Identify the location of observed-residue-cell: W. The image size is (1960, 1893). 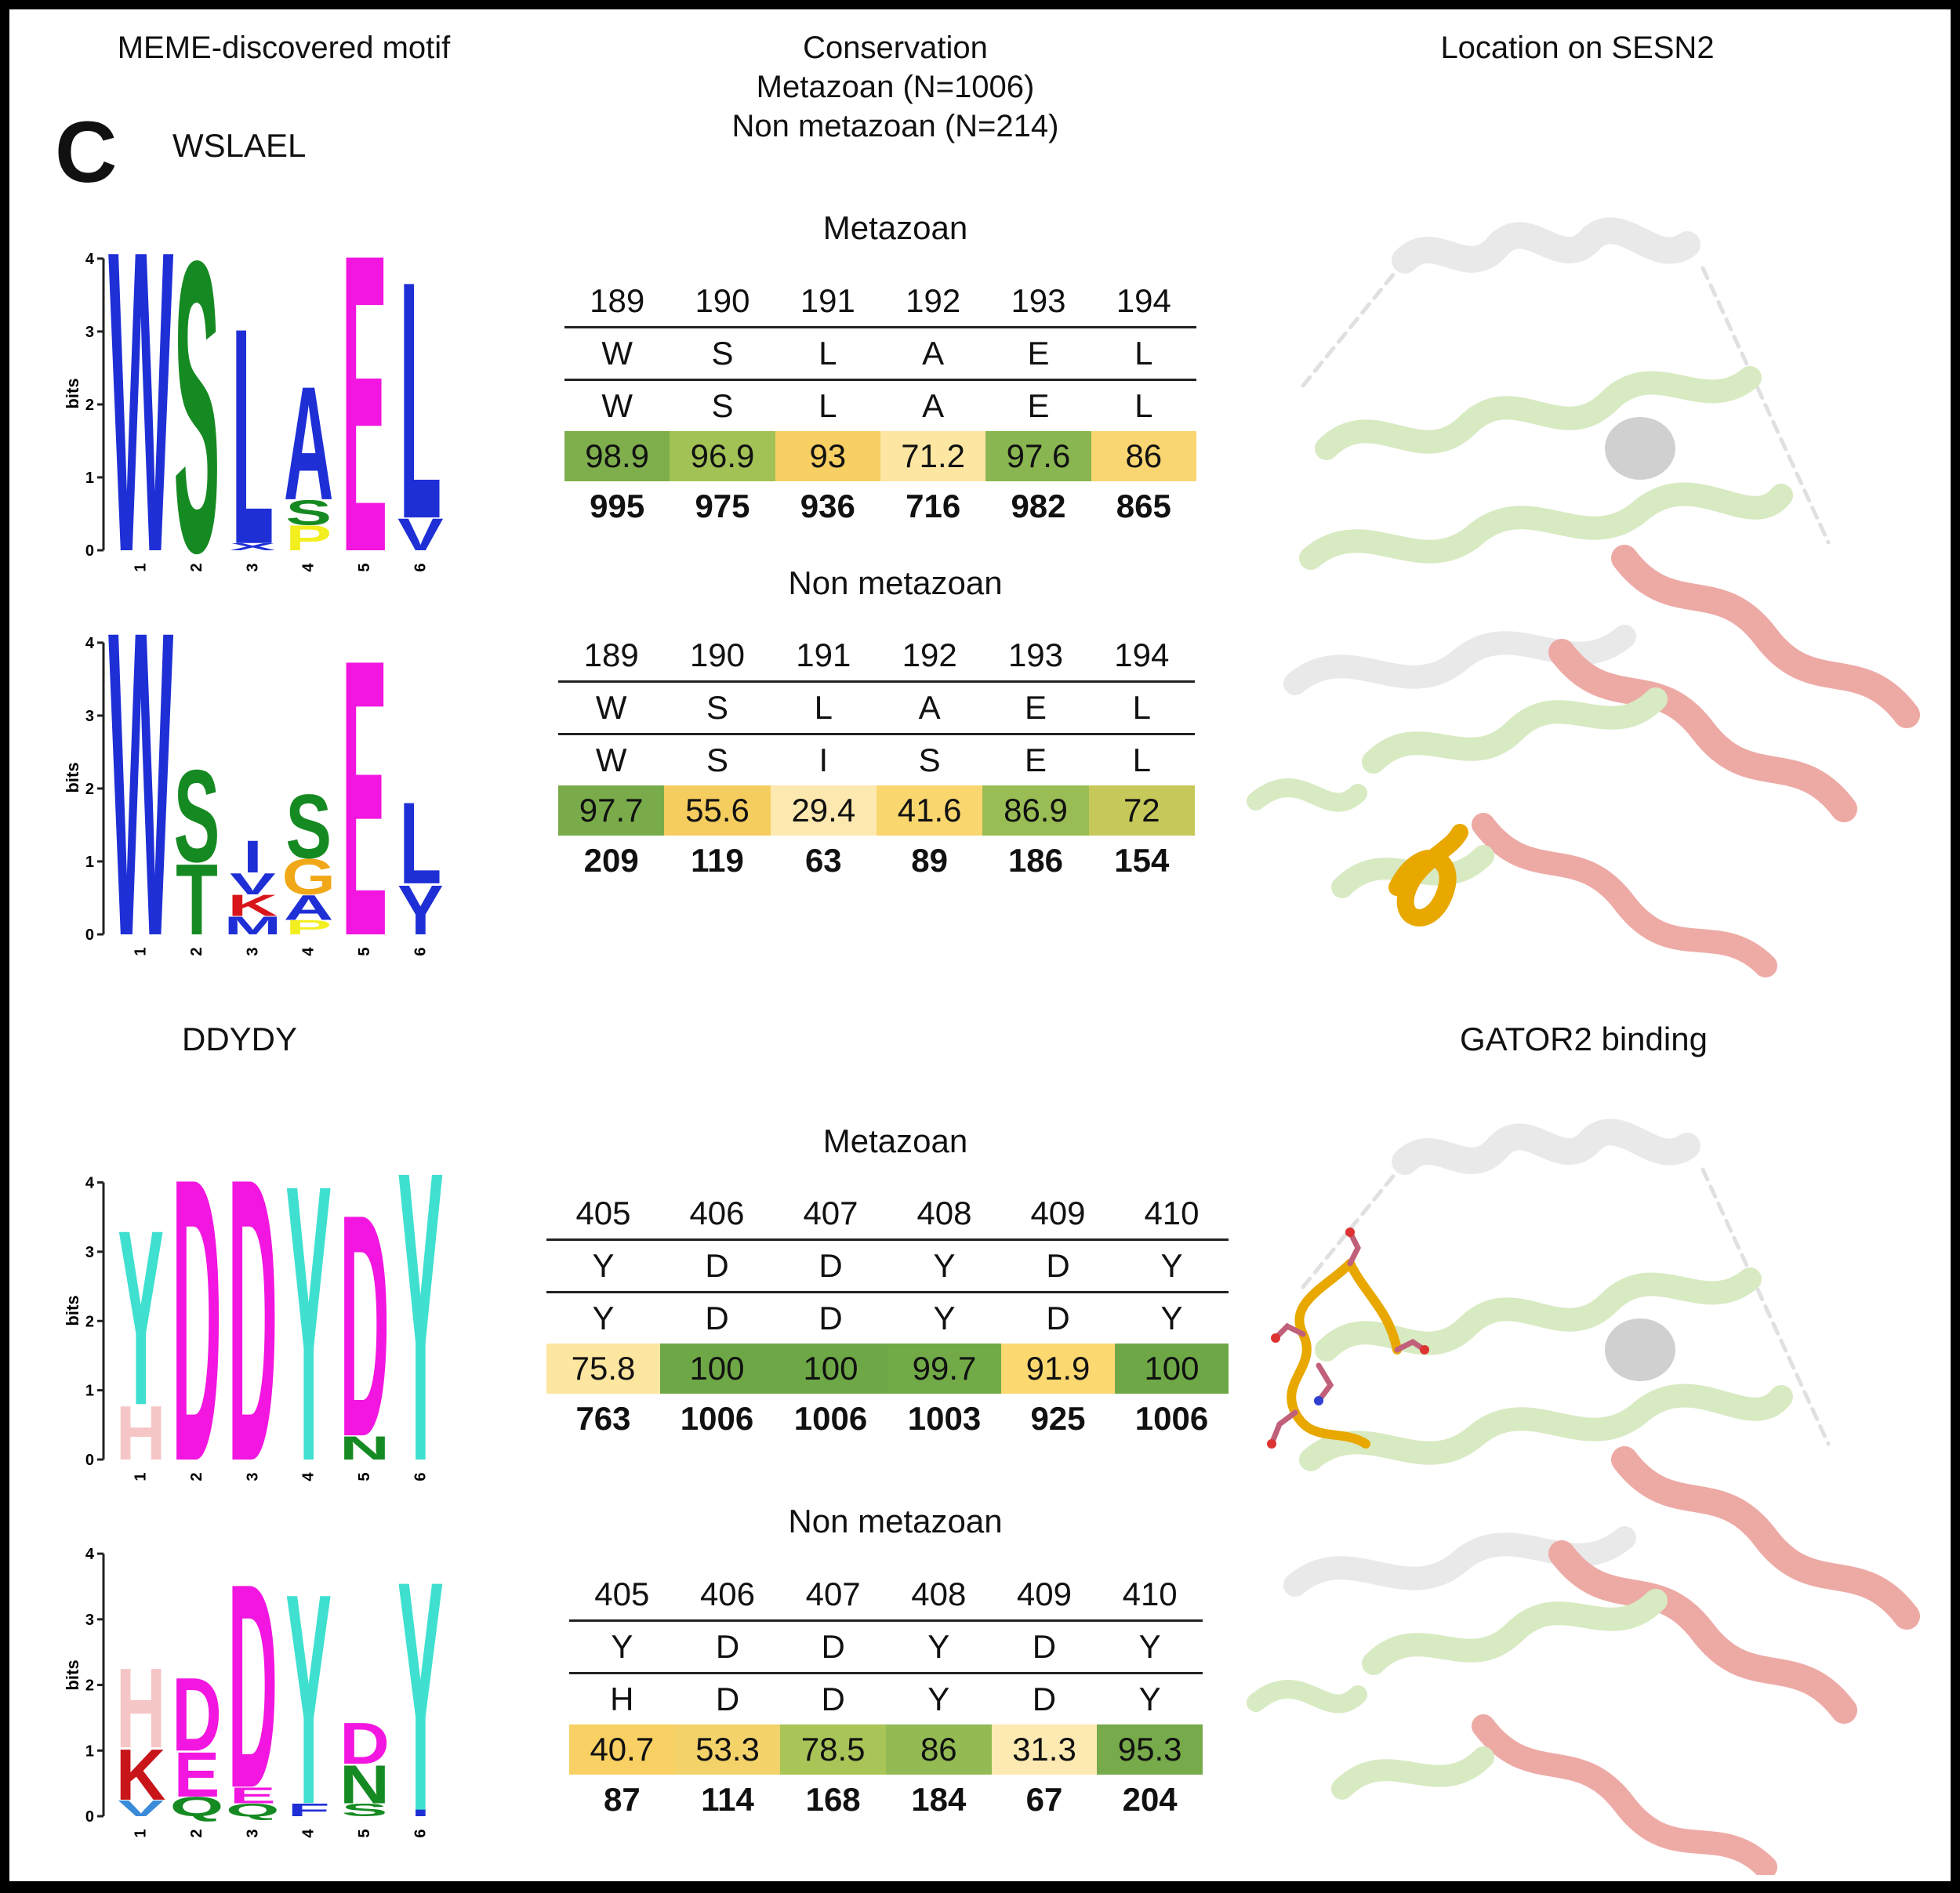
(617, 405).